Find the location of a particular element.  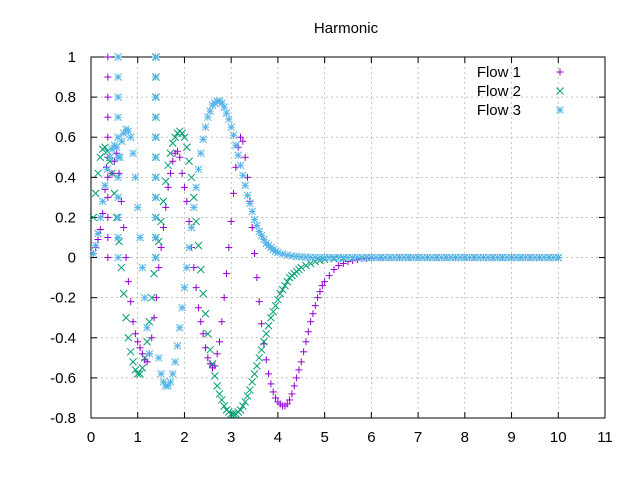

x-tick-label: 6 is located at coordinates (371, 437).